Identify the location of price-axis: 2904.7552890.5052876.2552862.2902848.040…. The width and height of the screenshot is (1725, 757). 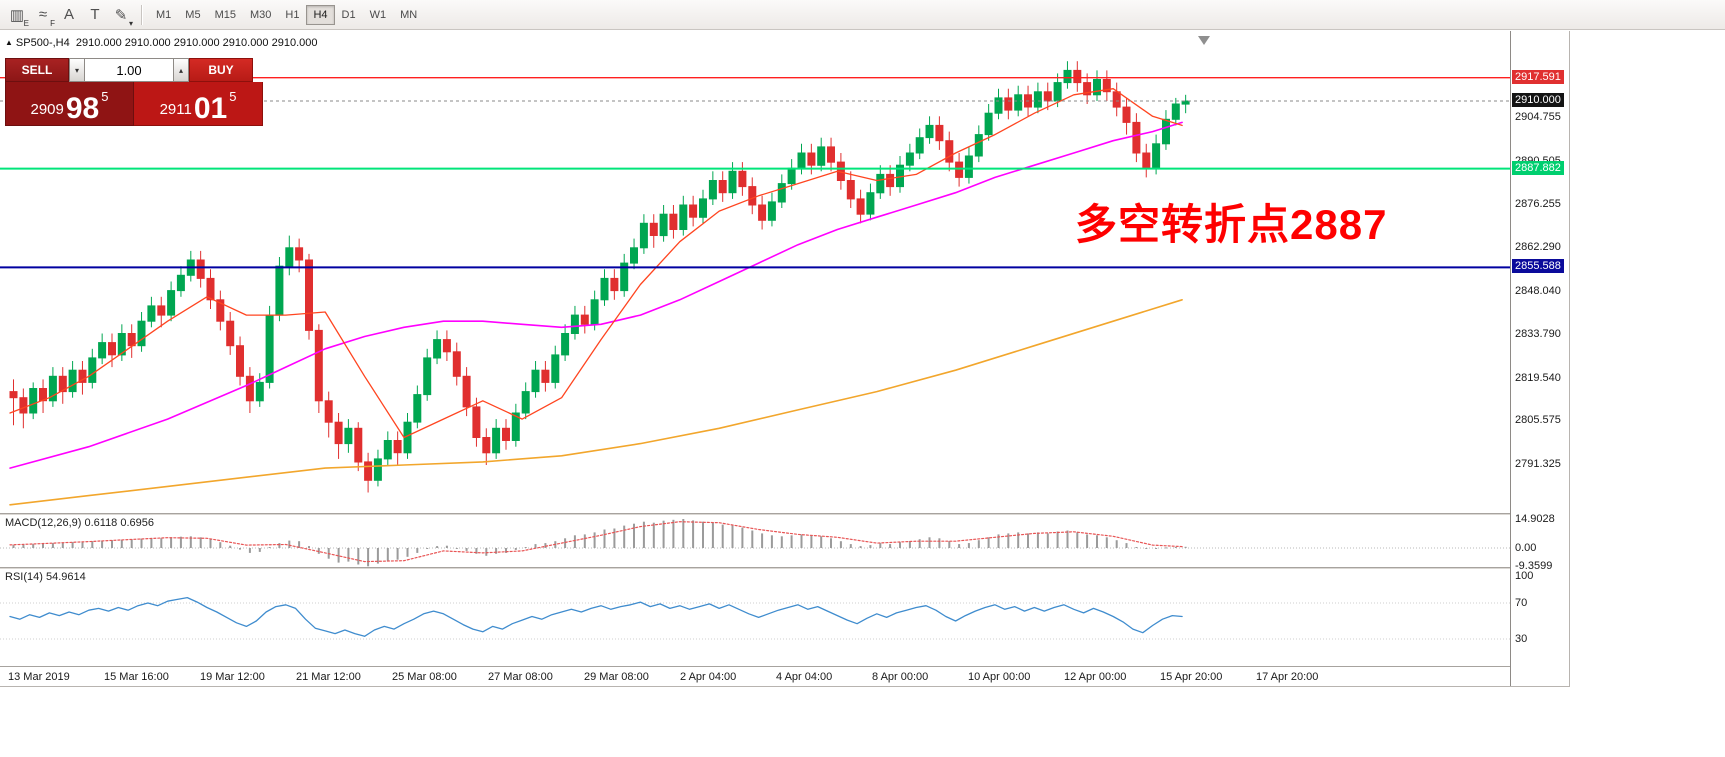
(1539, 358).